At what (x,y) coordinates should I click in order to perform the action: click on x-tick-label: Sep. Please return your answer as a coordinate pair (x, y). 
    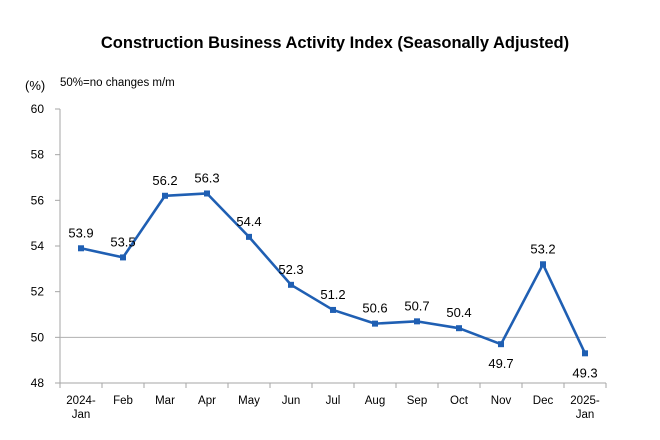
    Looking at the image, I should click on (417, 401).